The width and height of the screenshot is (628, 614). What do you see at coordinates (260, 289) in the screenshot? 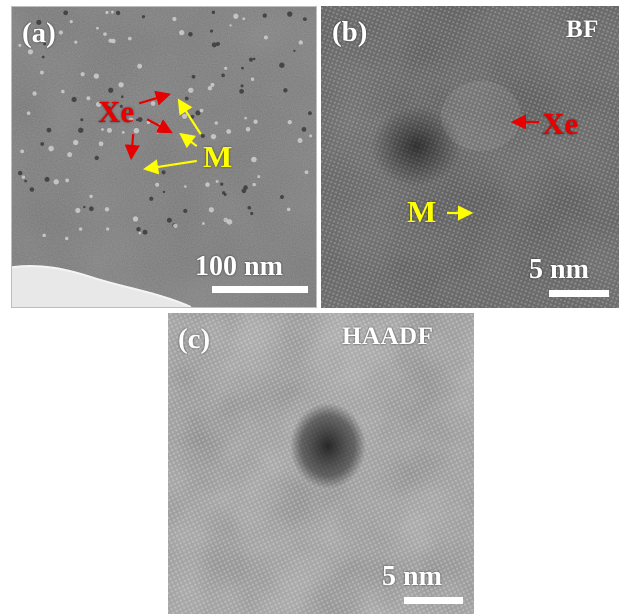
I see `scale-bar-a` at bounding box center [260, 289].